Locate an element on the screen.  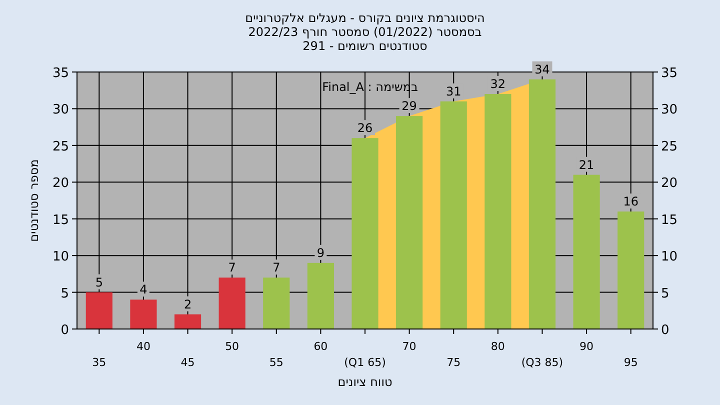
x-tick-label: 75 is located at coordinates (453, 362).